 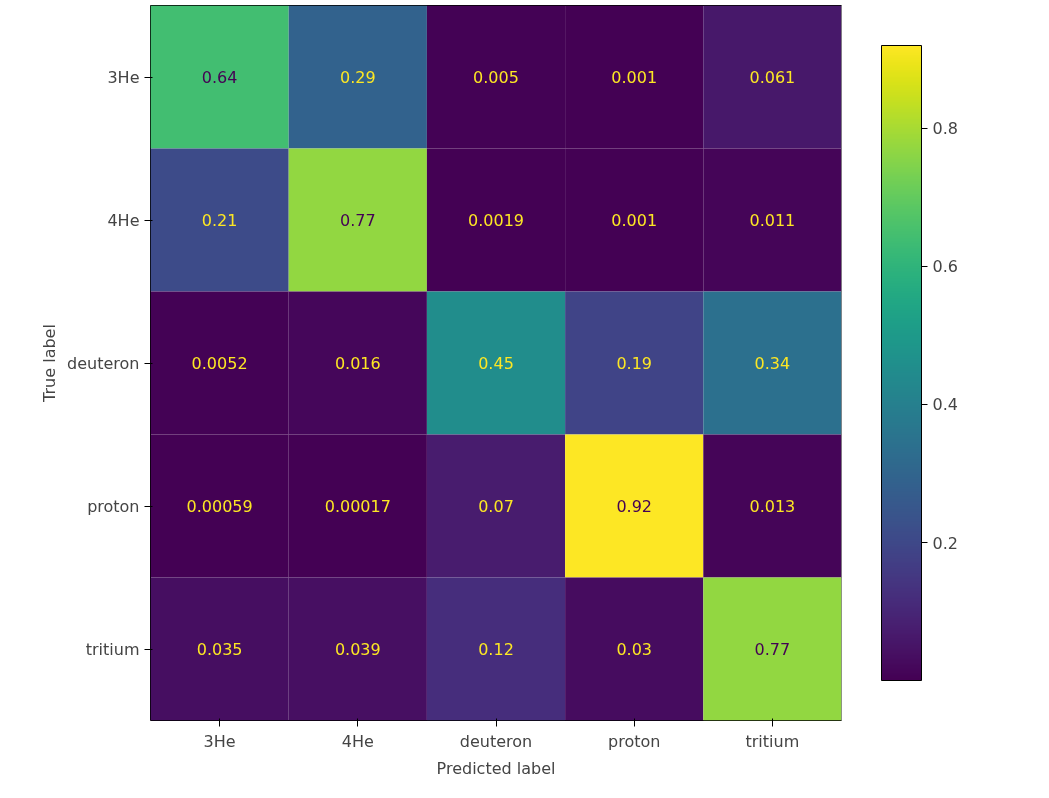 I want to click on y-tick-label: deuteron, so click(x=103, y=363).